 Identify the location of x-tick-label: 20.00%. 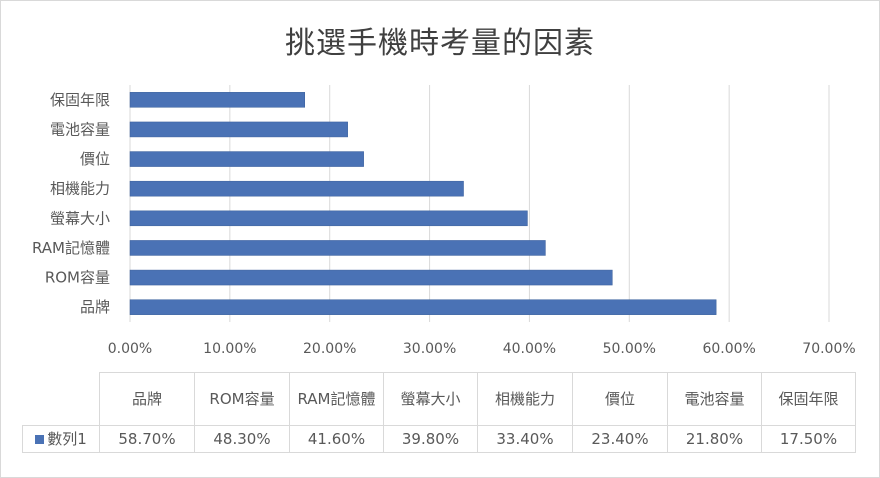
(329, 349).